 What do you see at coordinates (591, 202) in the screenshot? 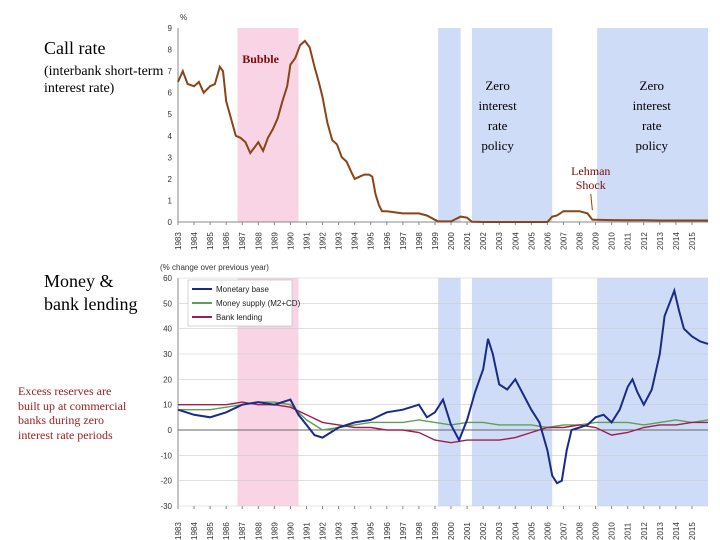
I see `lehman-pointer` at bounding box center [591, 202].